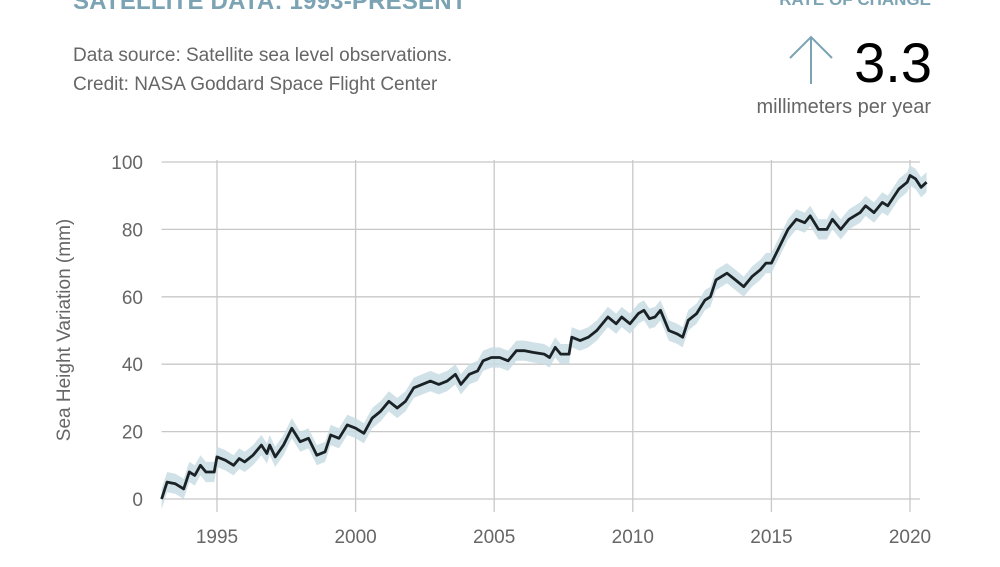 The image size is (1000, 567). Describe the element at coordinates (893, 62) in the screenshot. I see `rate-value: 3.3` at that location.